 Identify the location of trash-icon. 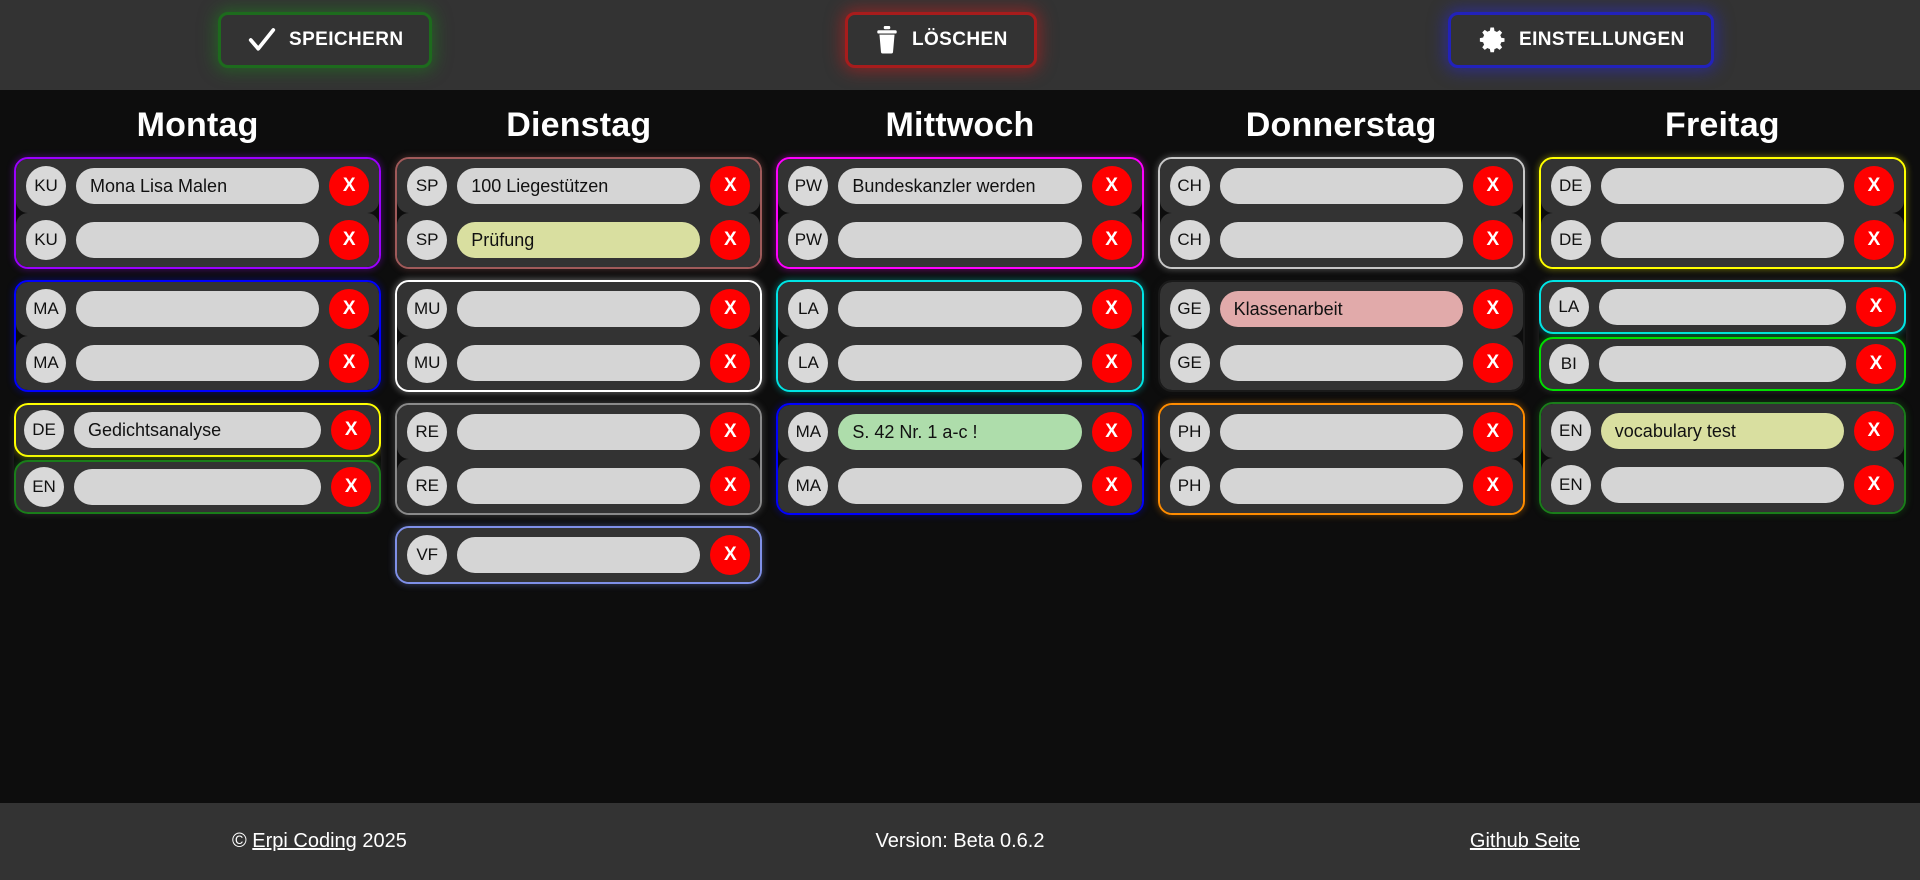
(887, 40).